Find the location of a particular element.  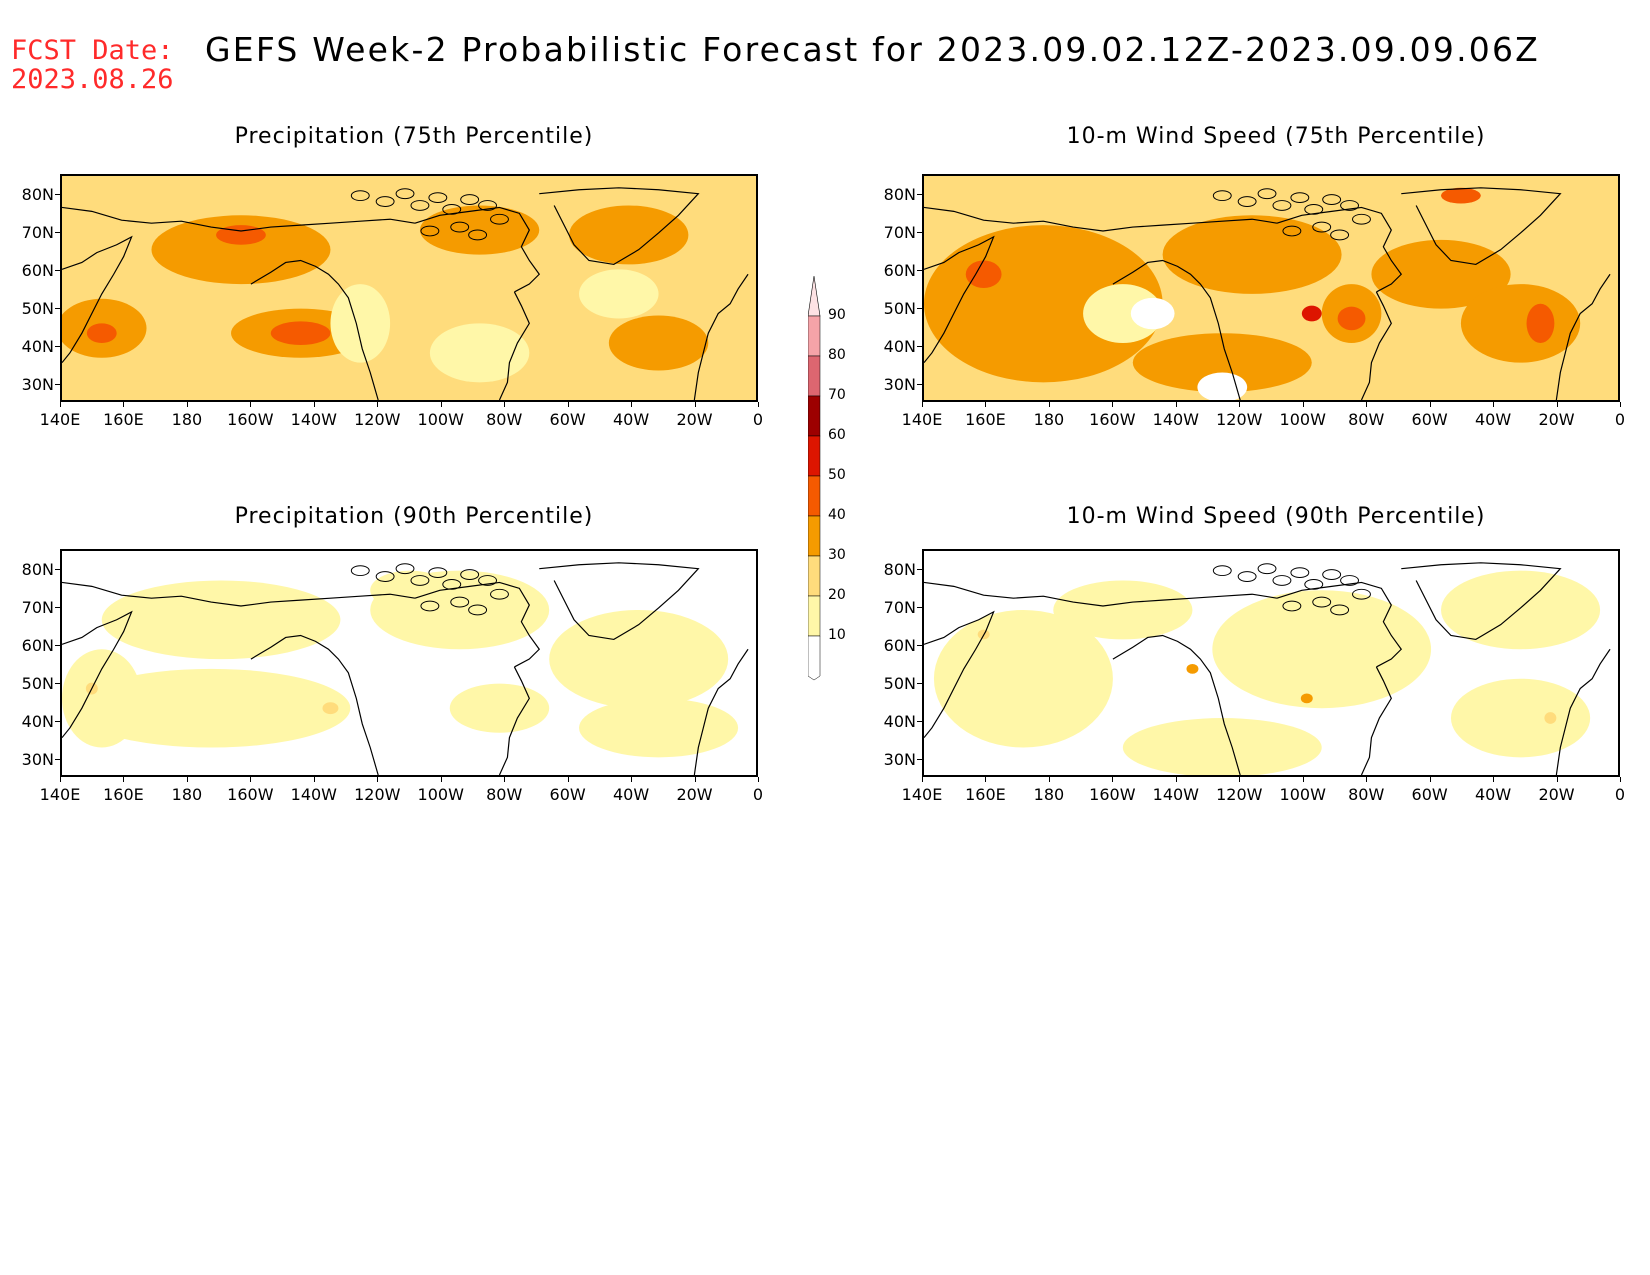

lon-label: 160E is located at coordinates (123, 794).